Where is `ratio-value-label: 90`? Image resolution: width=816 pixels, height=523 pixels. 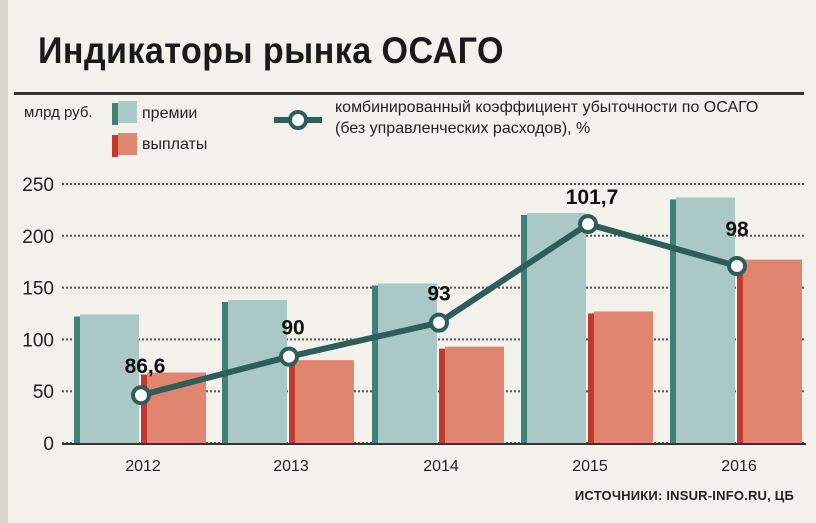 ratio-value-label: 90 is located at coordinates (292, 328).